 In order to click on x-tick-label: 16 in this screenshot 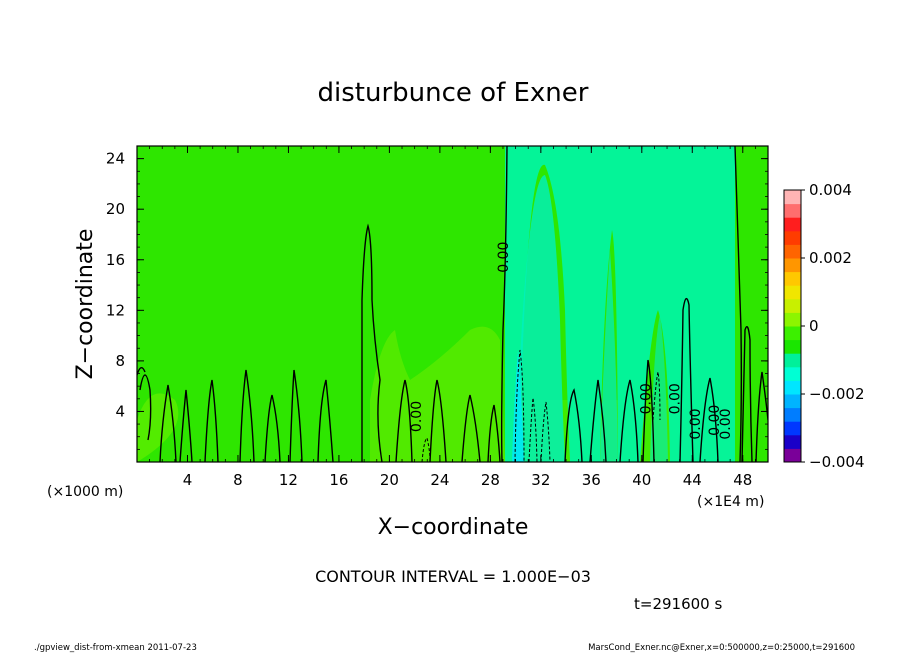, I will do `click(338, 480)`.